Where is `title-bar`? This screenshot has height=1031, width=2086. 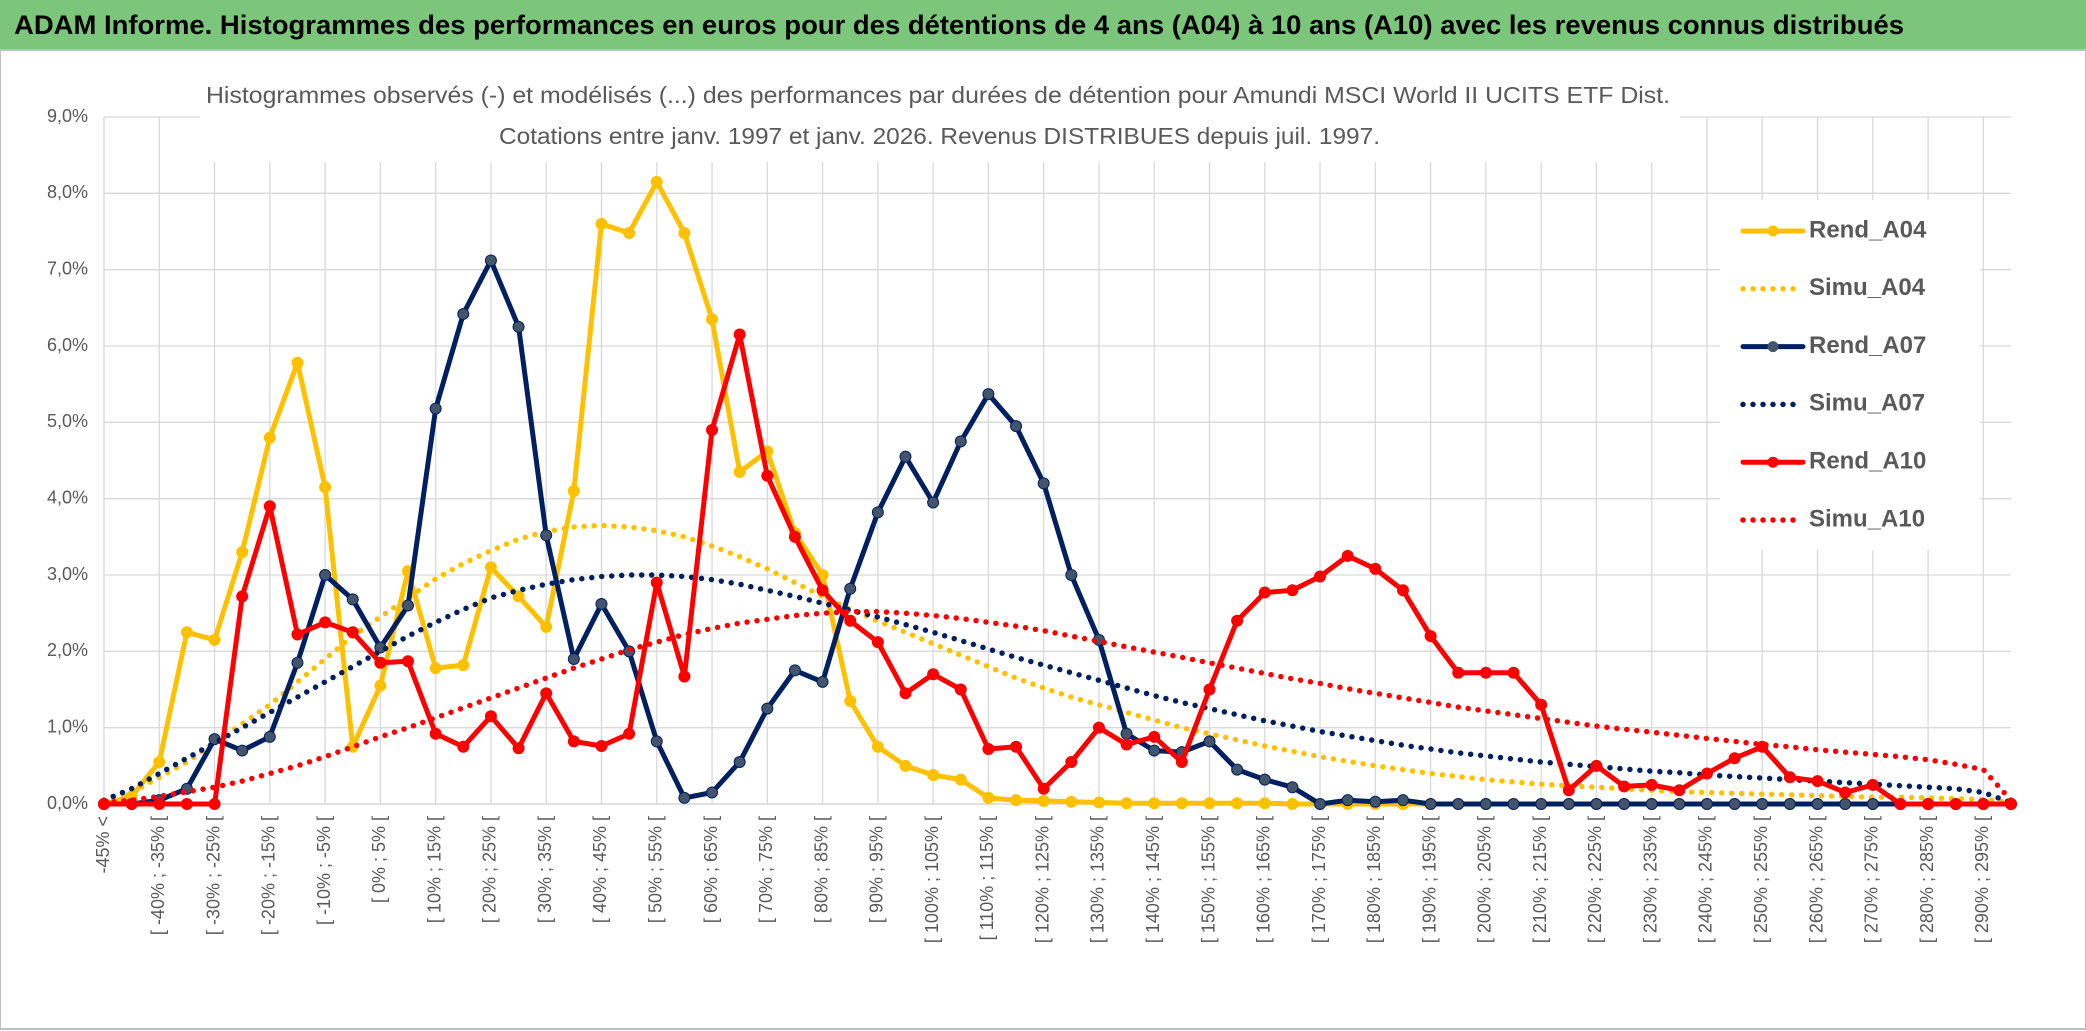
title-bar is located at coordinates (1043, 25).